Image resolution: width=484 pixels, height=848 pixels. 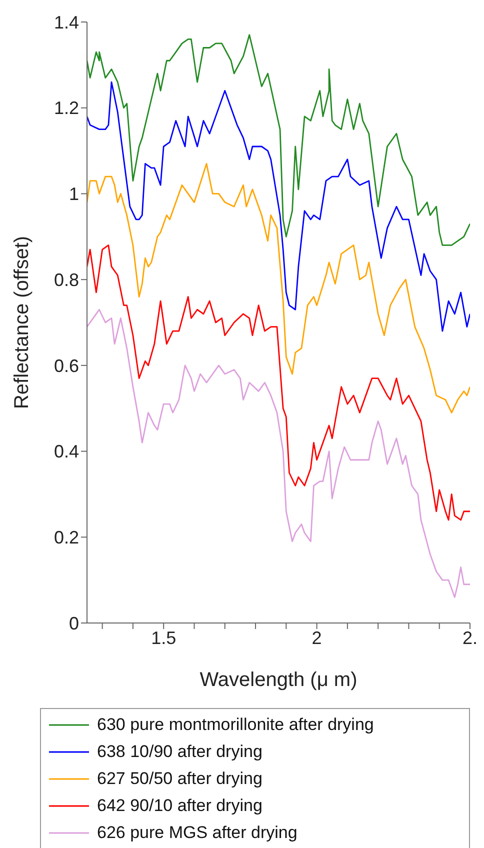 What do you see at coordinates (66, 366) in the screenshot?
I see `y-tick-label: 0.6` at bounding box center [66, 366].